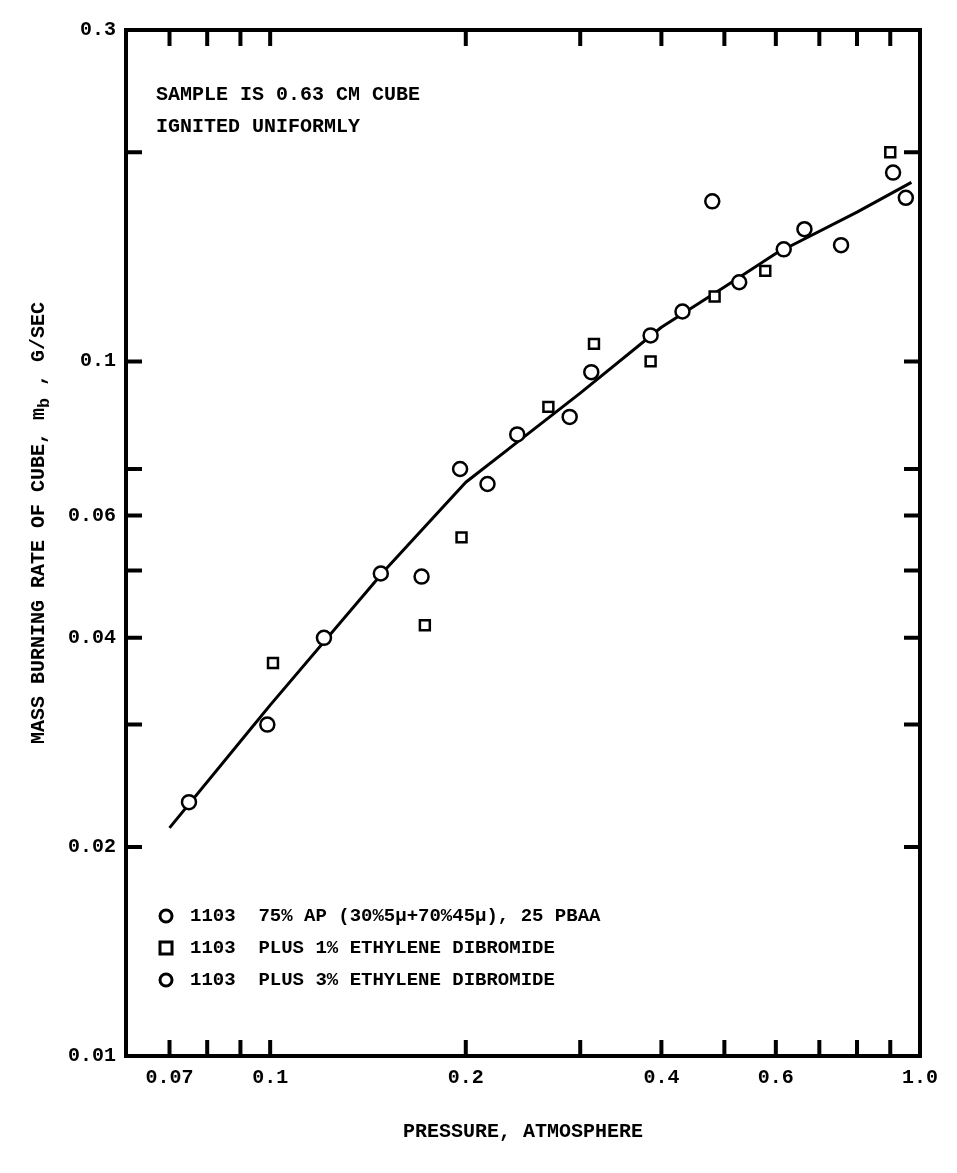 The width and height of the screenshot is (957, 1173). What do you see at coordinates (92, 637) in the screenshot?
I see `y-tick-label: 0.04` at bounding box center [92, 637].